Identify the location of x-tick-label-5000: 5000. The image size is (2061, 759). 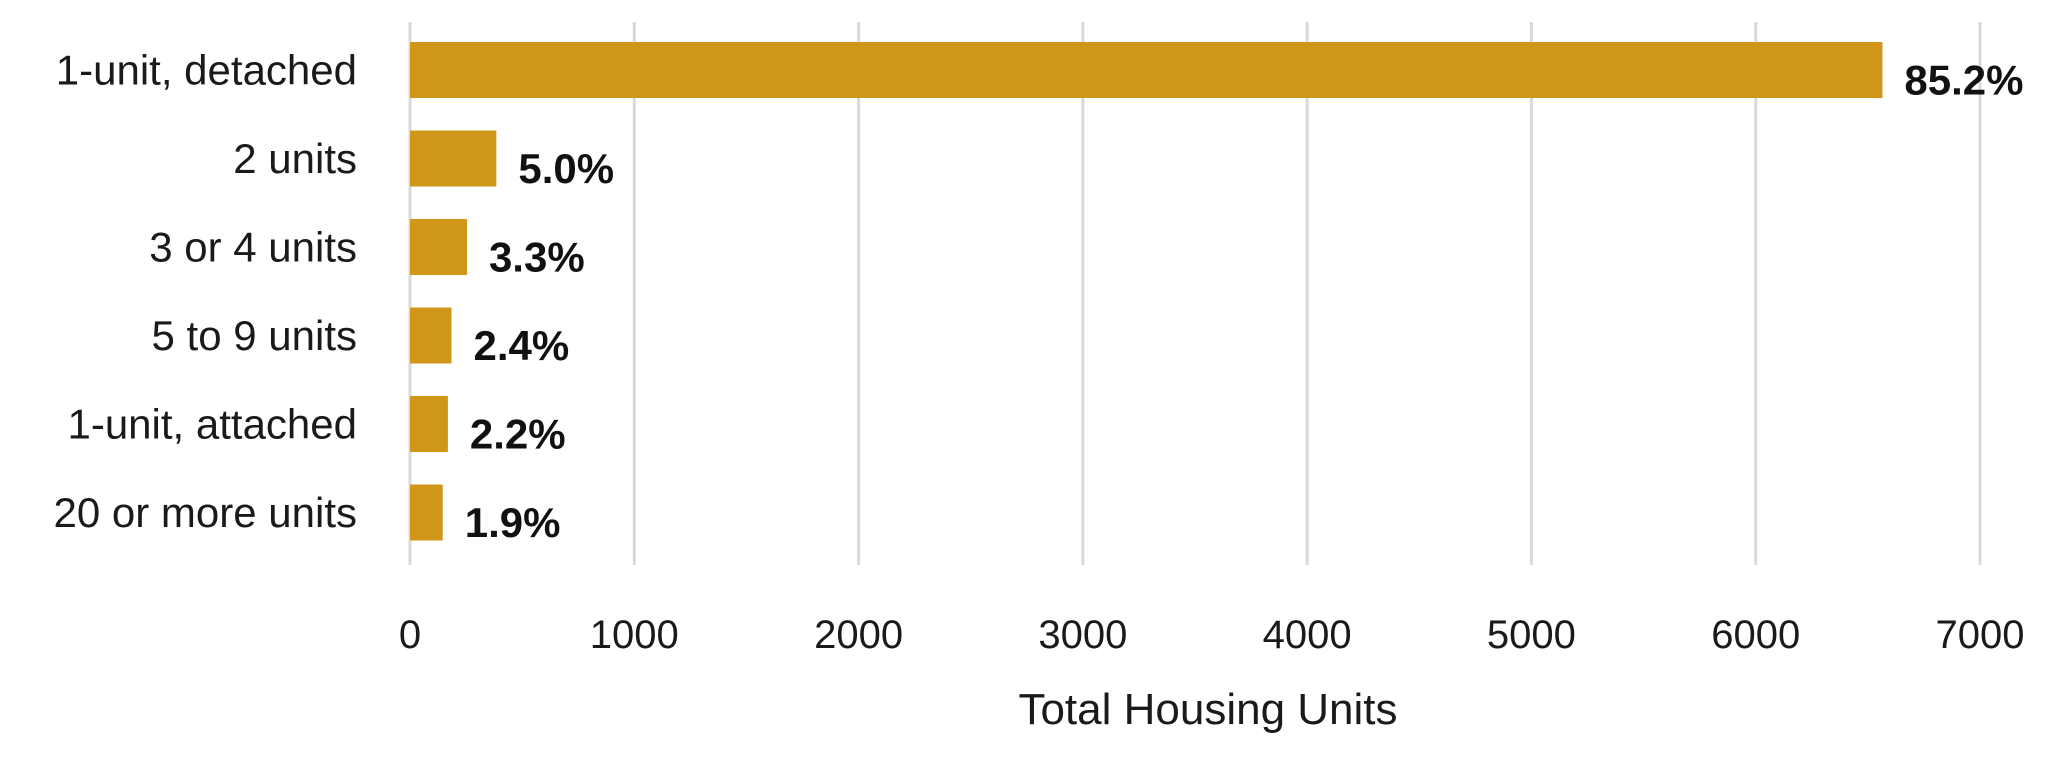
(1531, 635).